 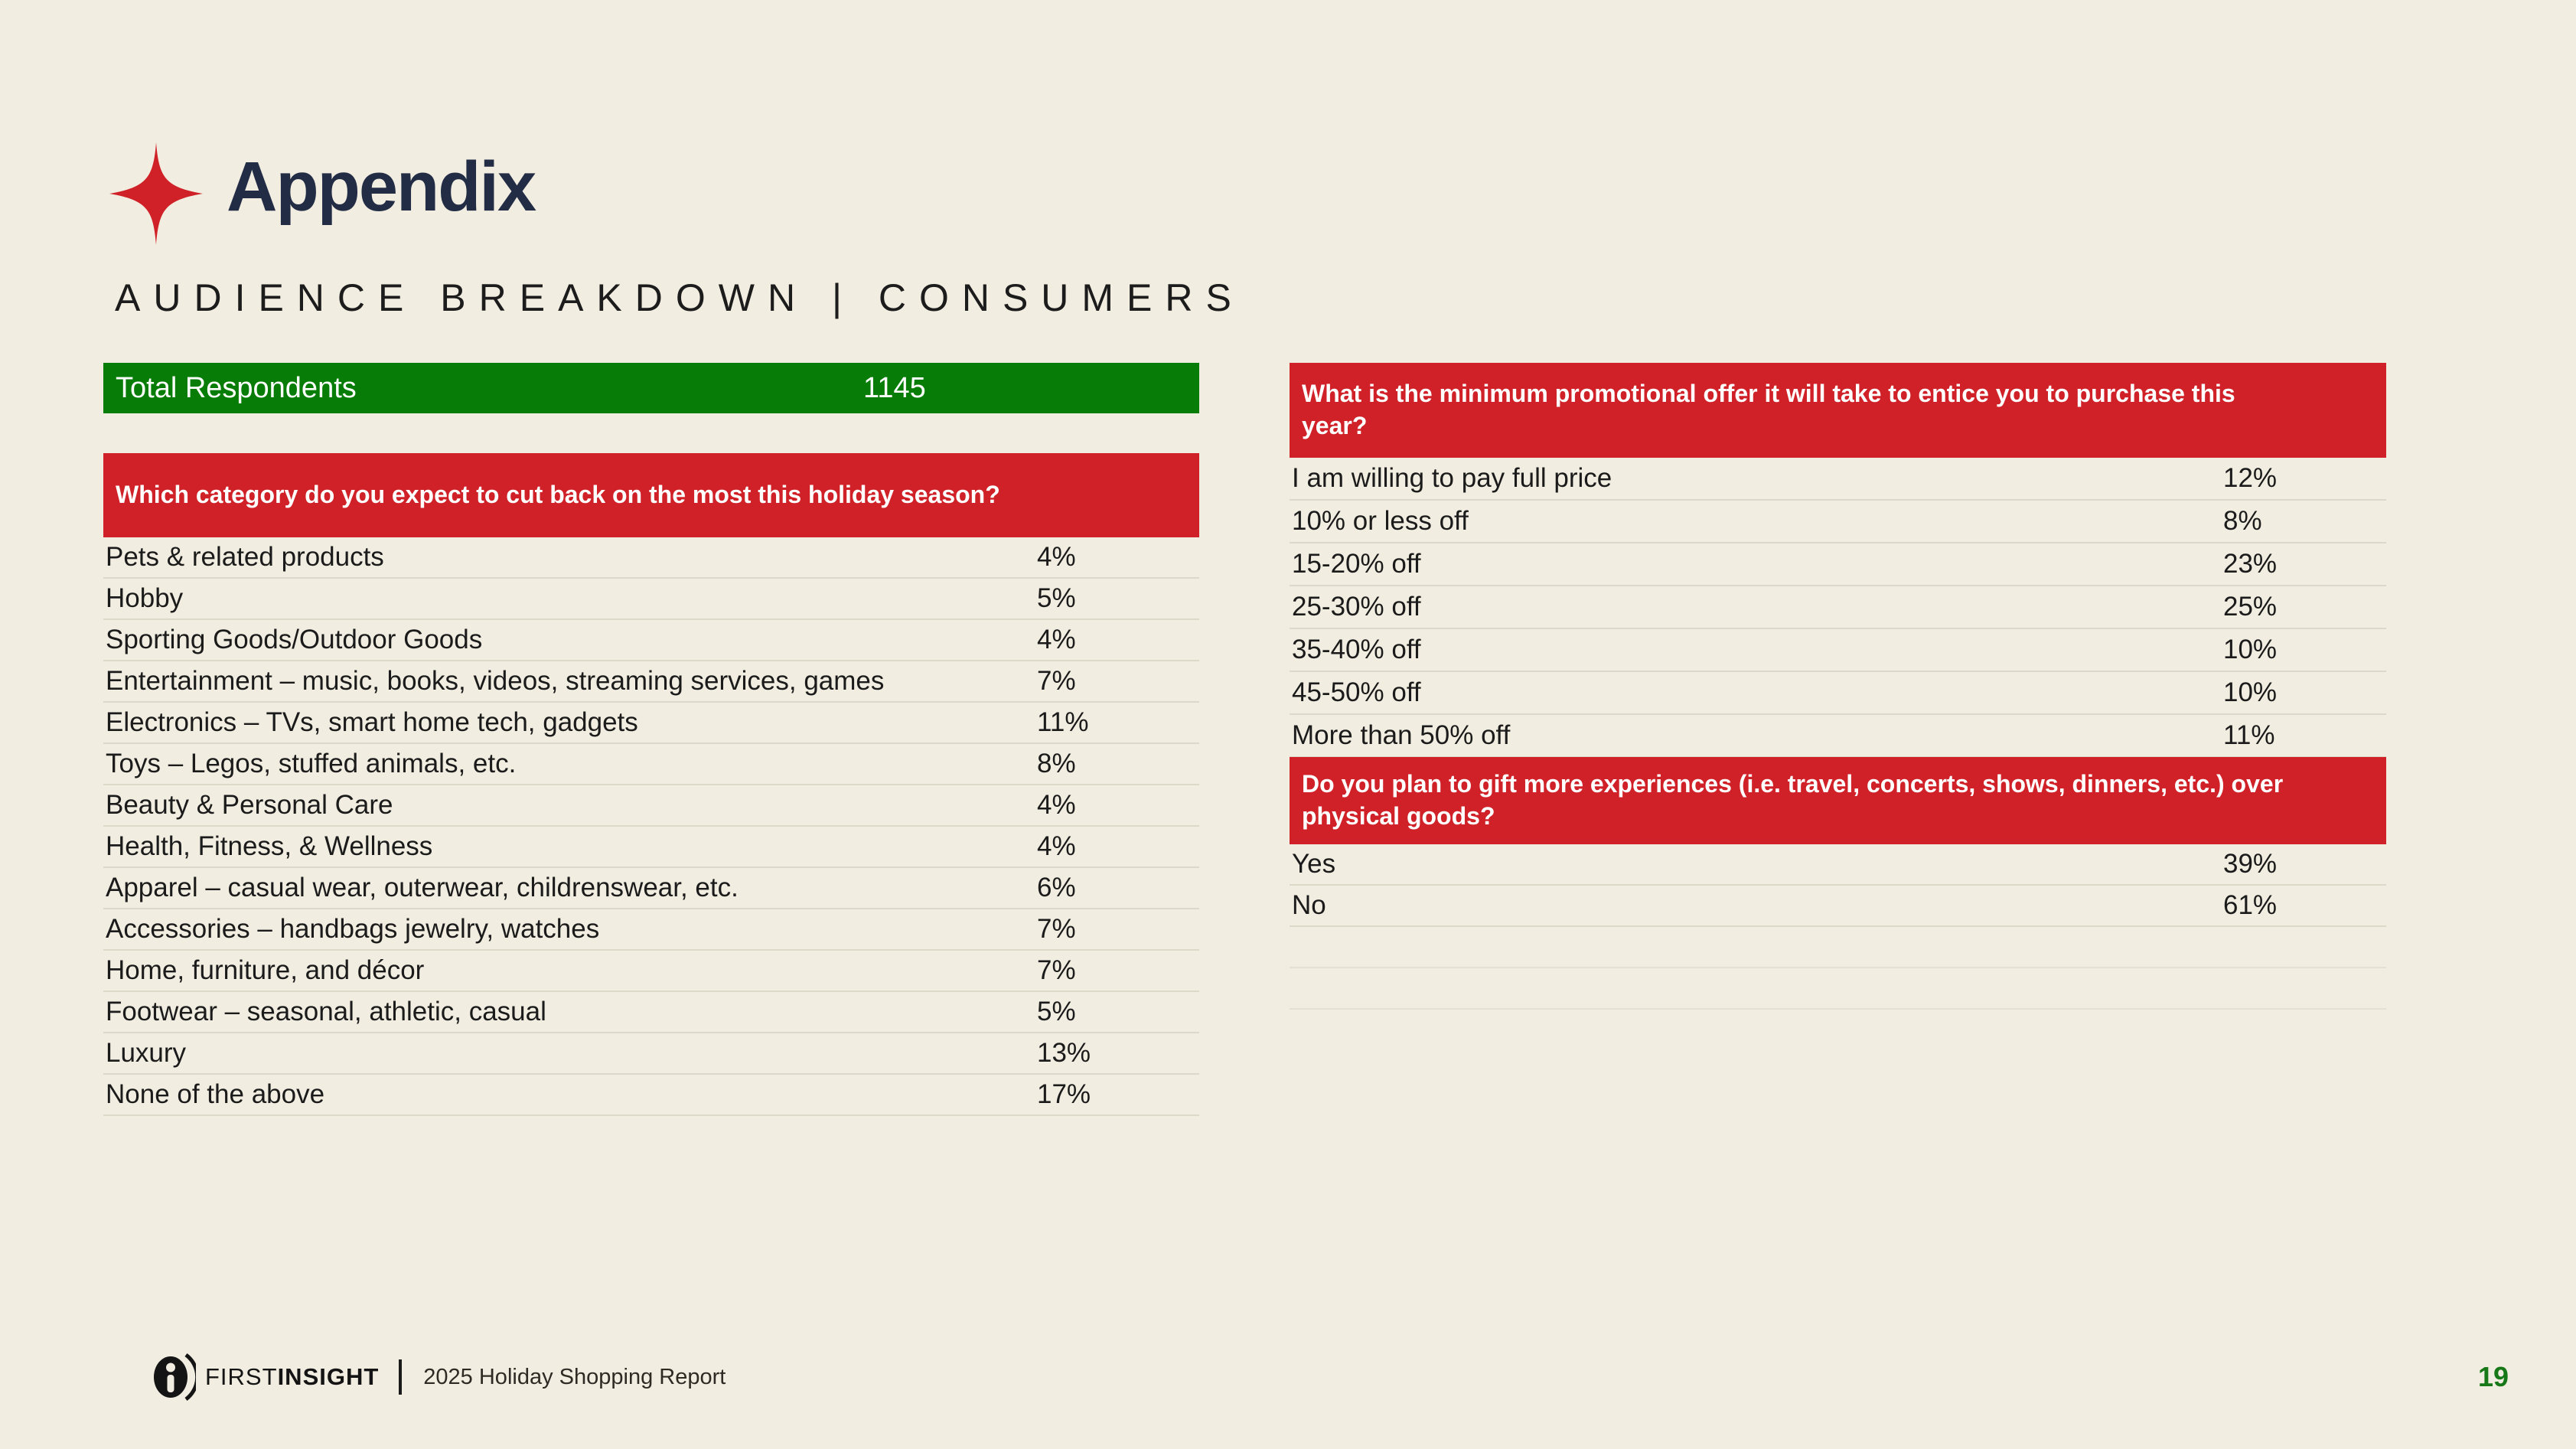 I want to click on page-number: 19, so click(x=2493, y=1376).